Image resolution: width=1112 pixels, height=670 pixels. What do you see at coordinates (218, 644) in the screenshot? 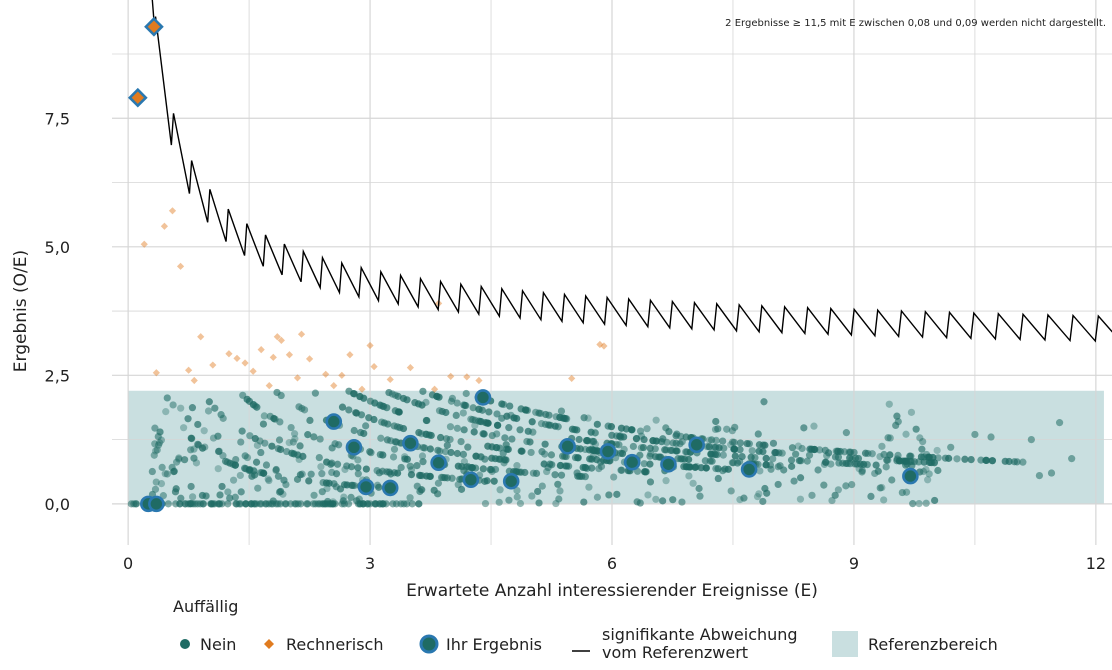
I see `legend-label-nein: Nein` at bounding box center [218, 644].